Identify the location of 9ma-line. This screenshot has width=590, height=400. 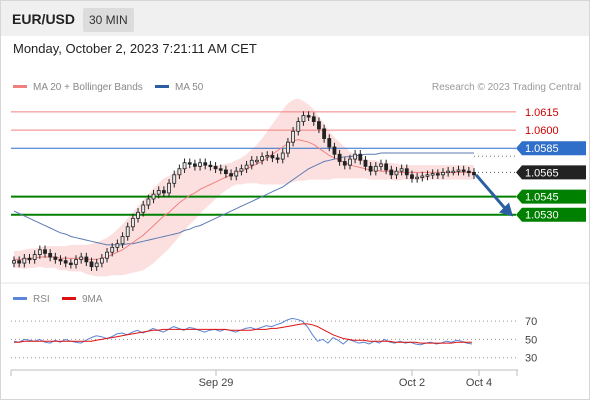
(243, 333).